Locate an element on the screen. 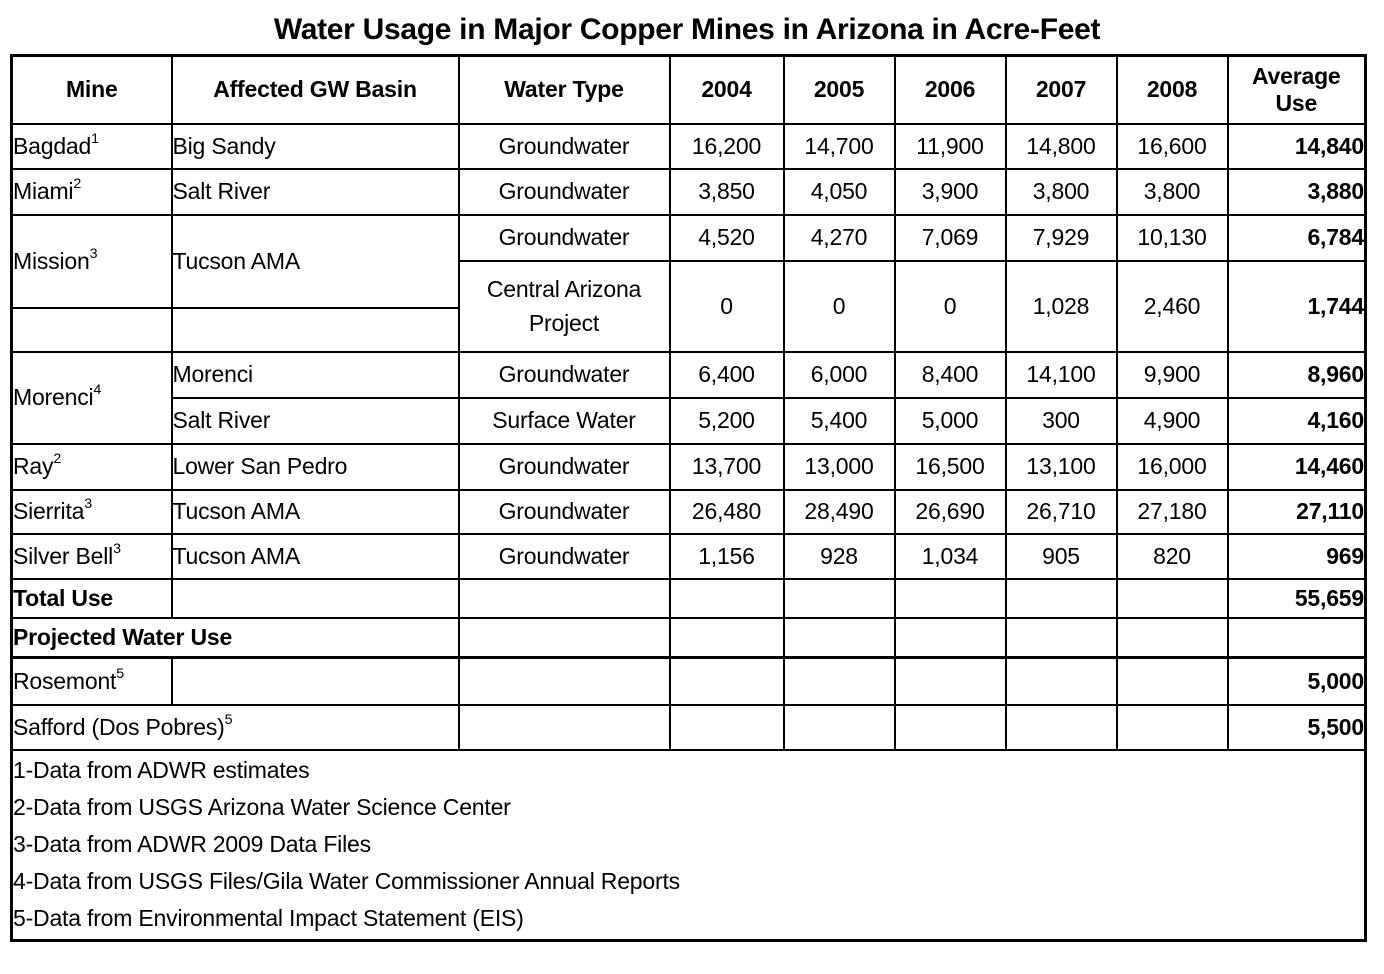  year-value-cell: 7,069 is located at coordinates (950, 237).